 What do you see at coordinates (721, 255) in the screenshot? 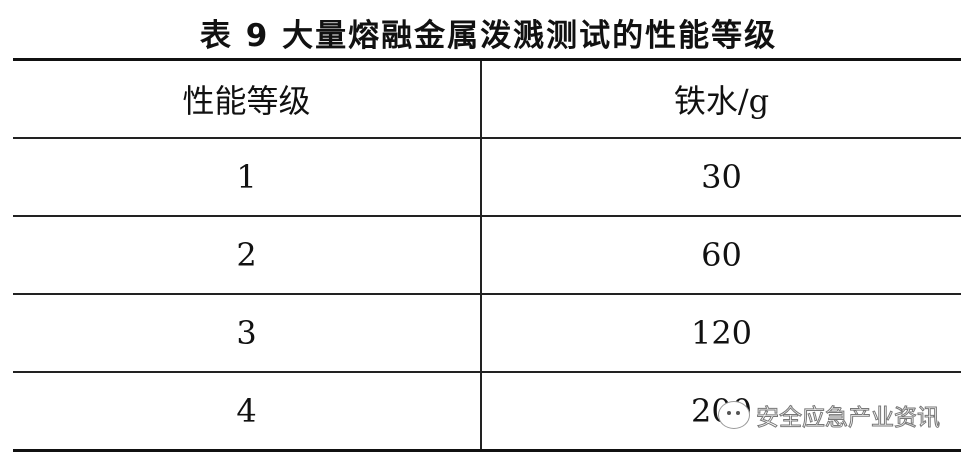
I see `cell-iron: 60` at bounding box center [721, 255].